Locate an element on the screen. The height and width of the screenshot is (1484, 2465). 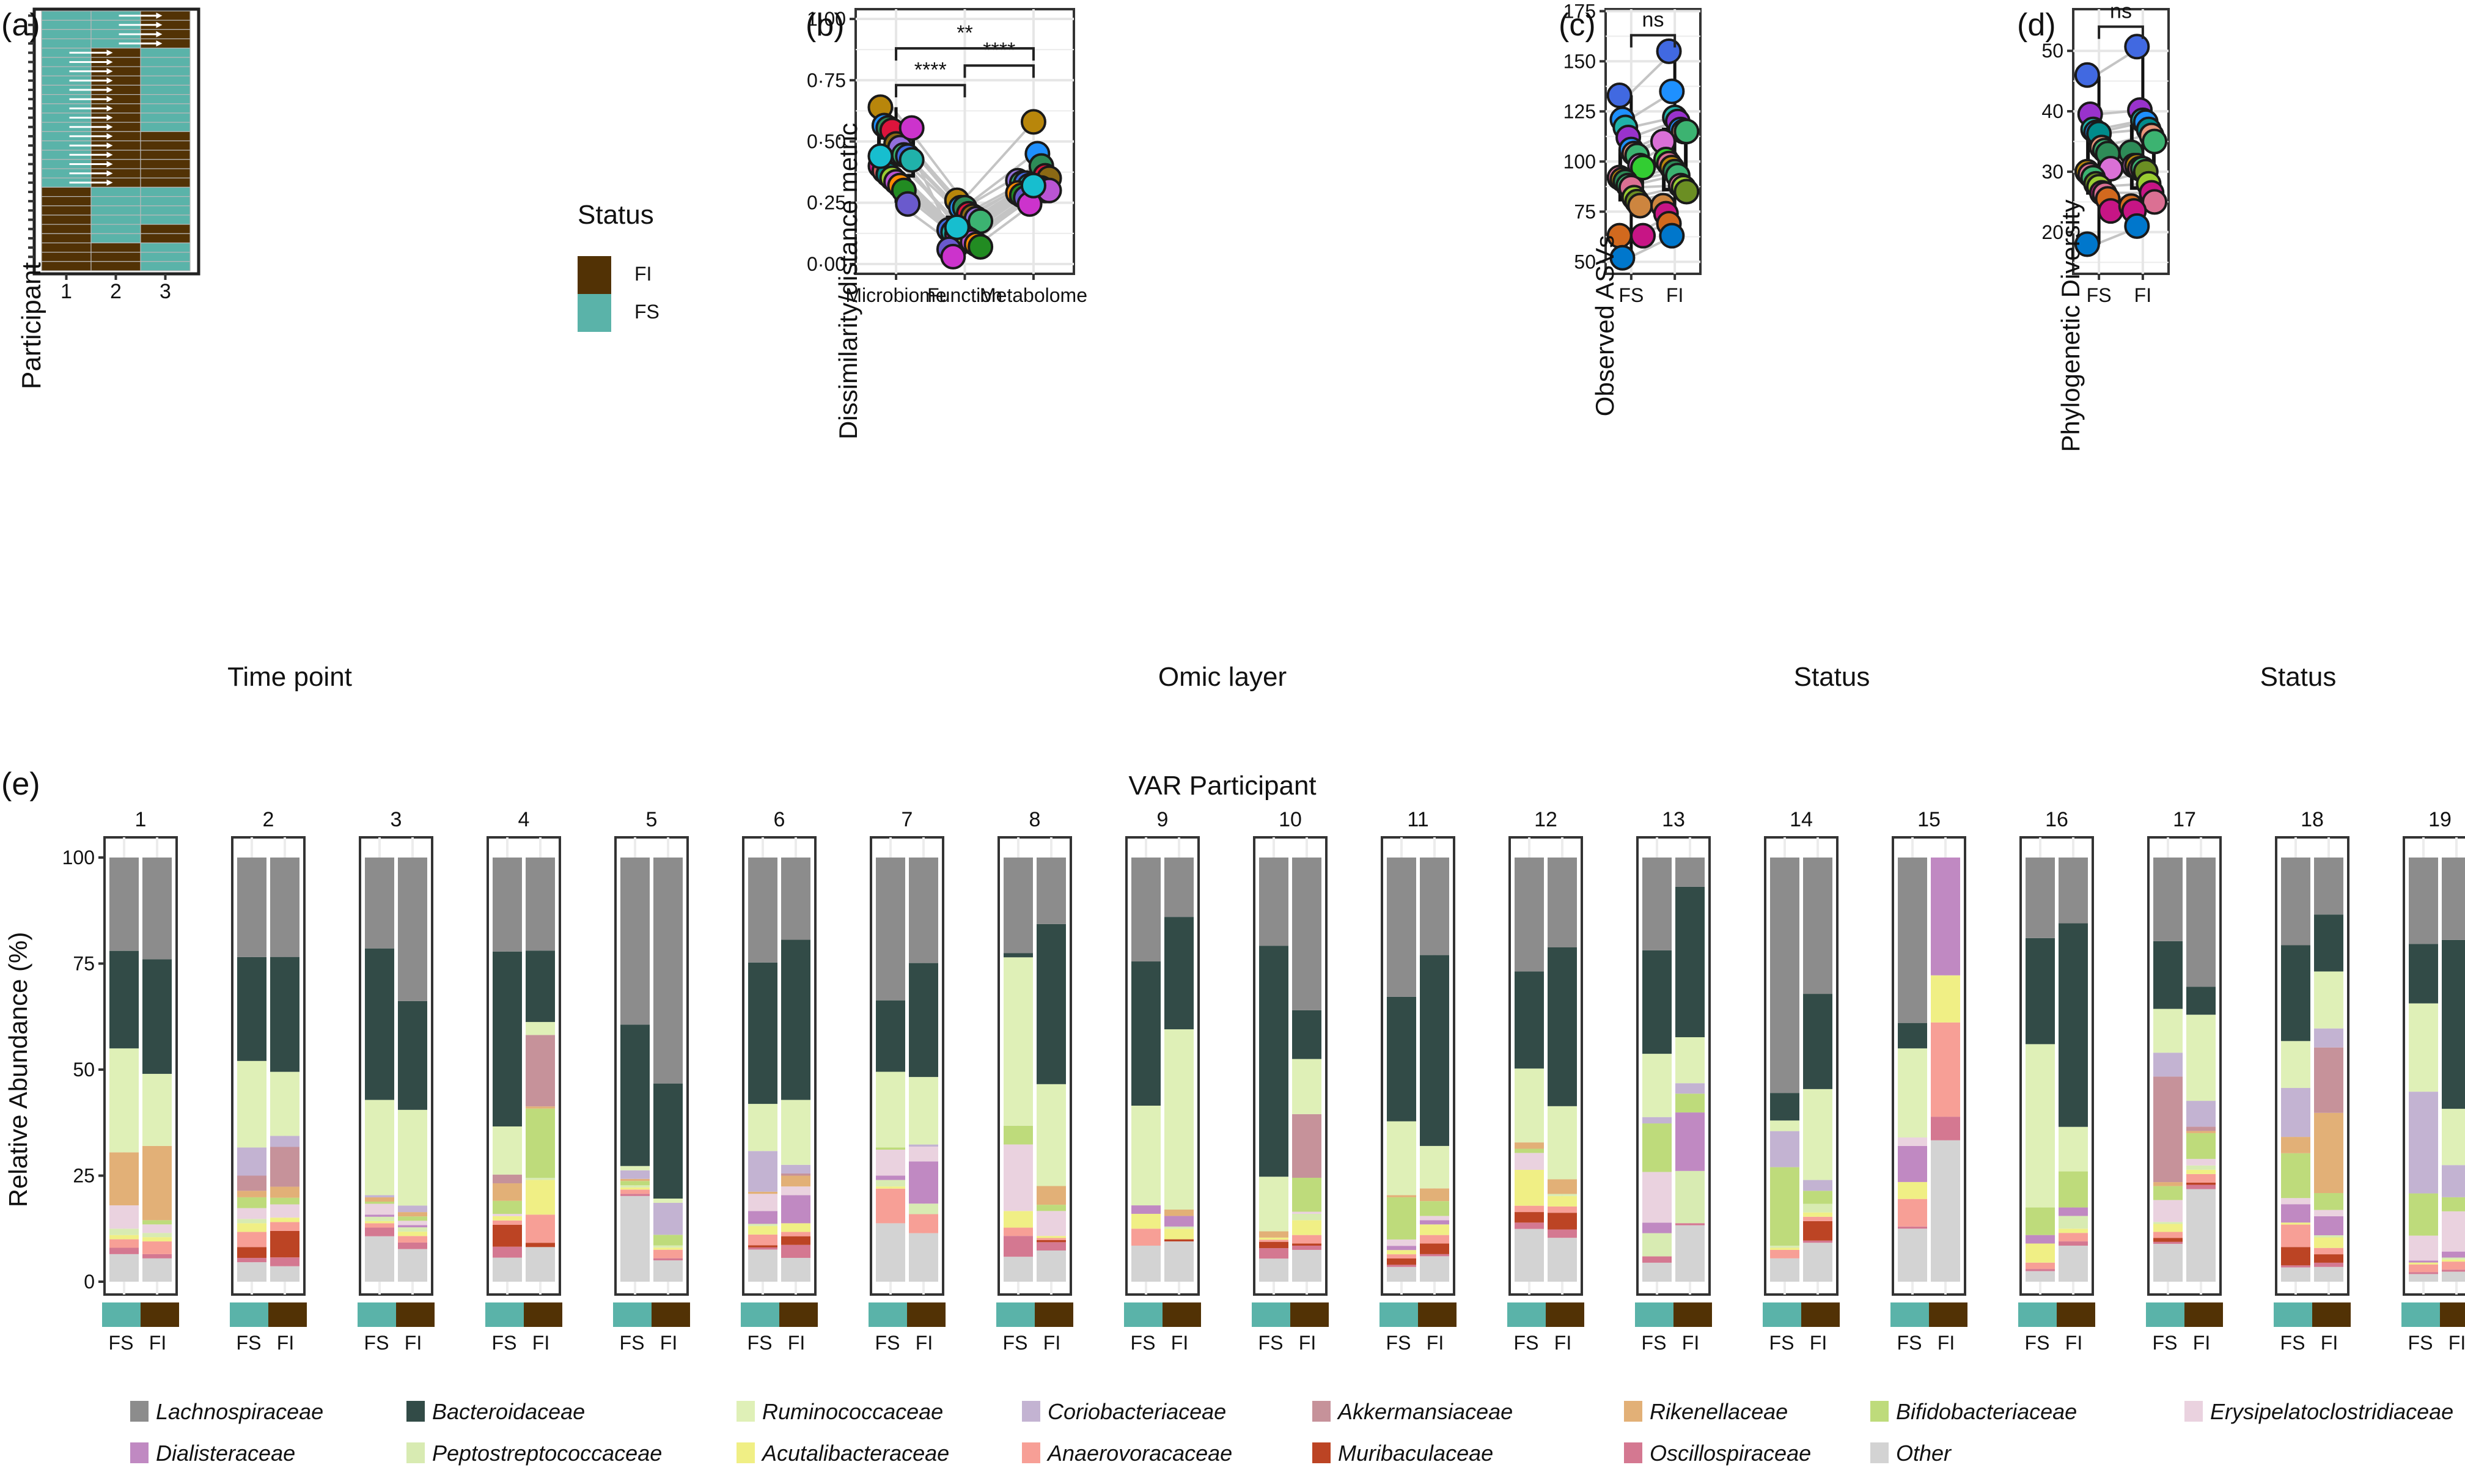
d-y-axis-title: Phylogenetic Diversity is located at coordinates (2070, 325).